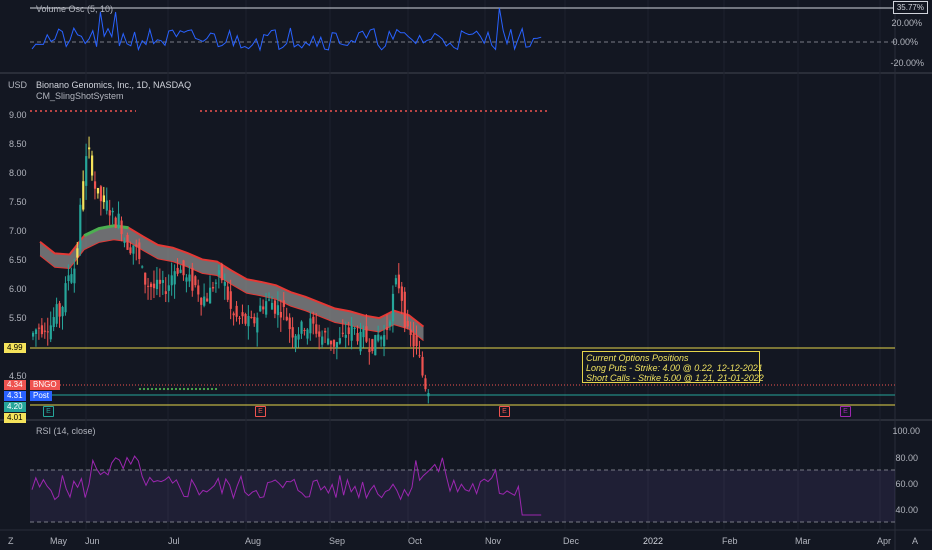  I want to click on price-tick-700: 7.00, so click(18, 231).